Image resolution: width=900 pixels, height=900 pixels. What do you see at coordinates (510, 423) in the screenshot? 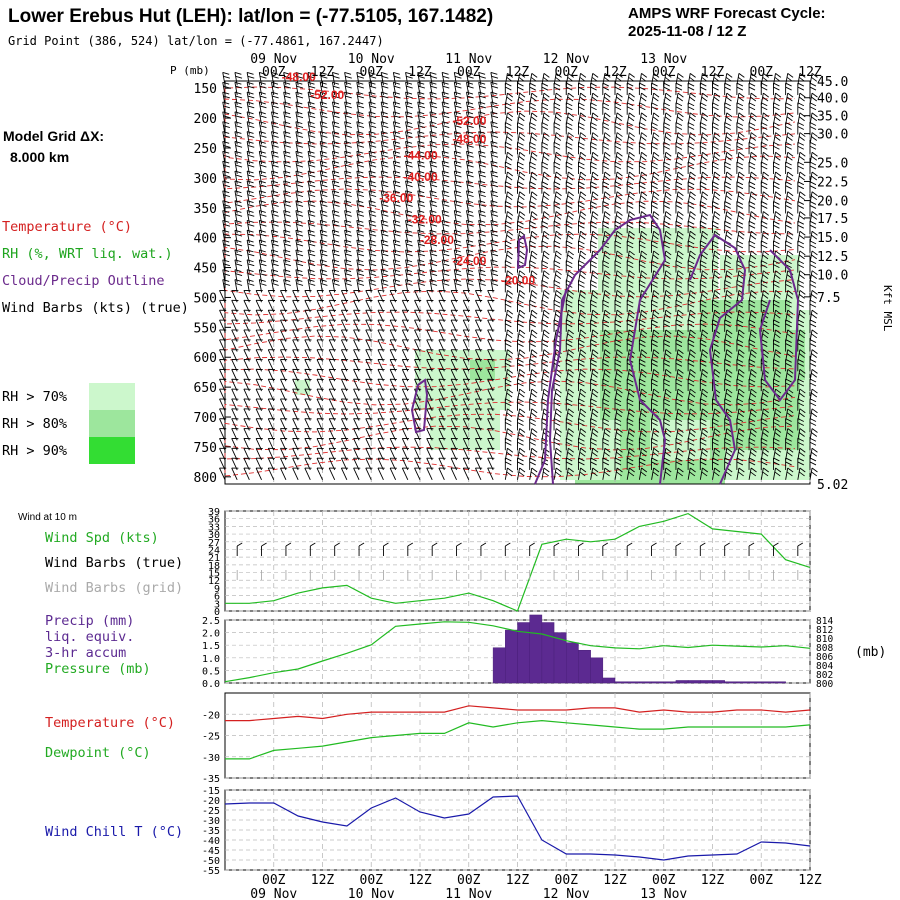
I see `temperature-contour` at bounding box center [510, 423].